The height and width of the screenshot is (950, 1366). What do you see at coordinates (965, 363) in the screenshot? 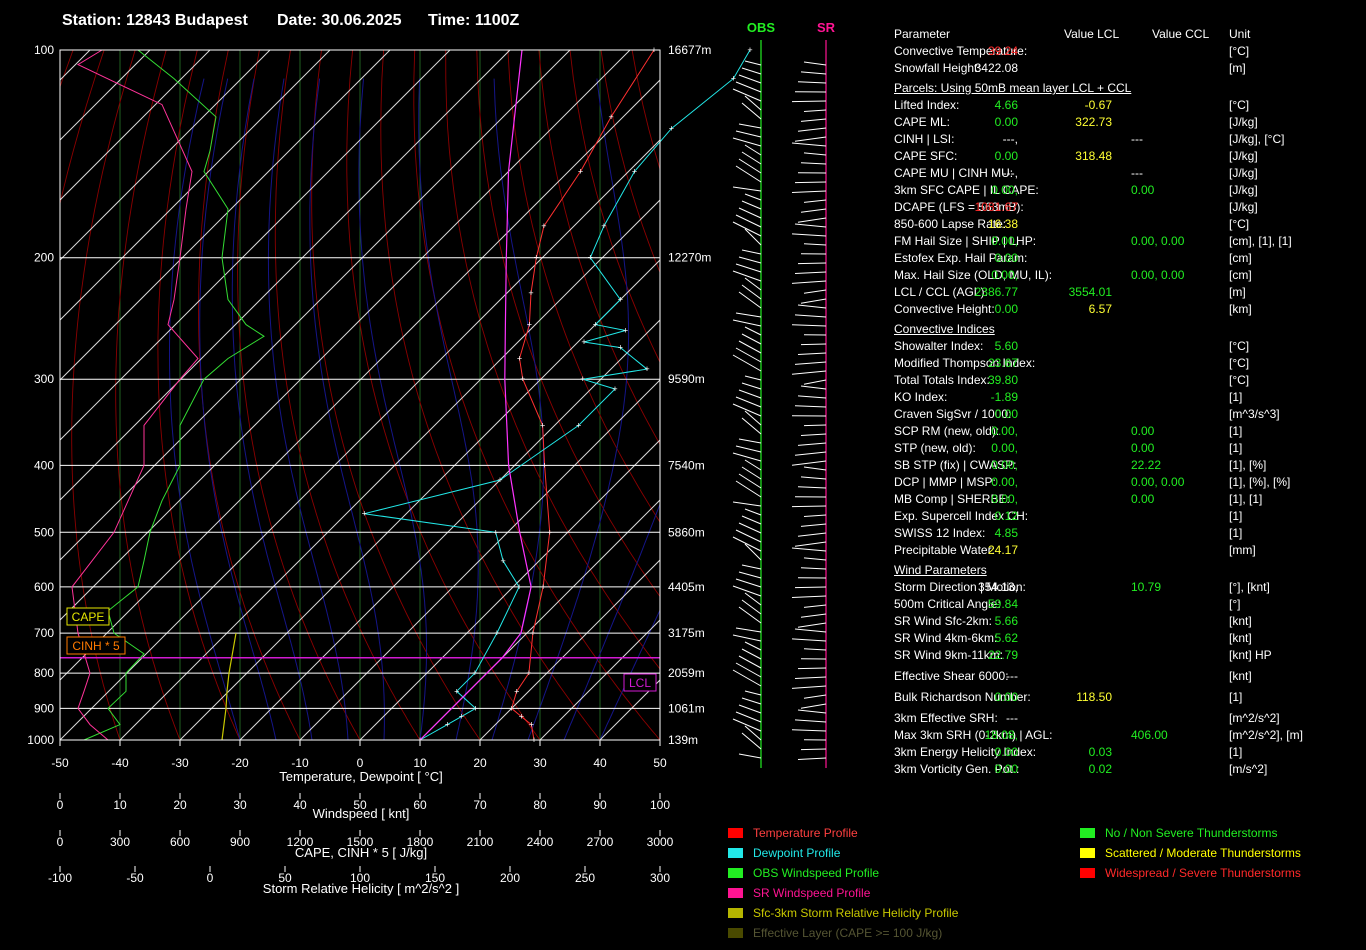
I see `param-label: Modified Thompson Index:` at bounding box center [965, 363].